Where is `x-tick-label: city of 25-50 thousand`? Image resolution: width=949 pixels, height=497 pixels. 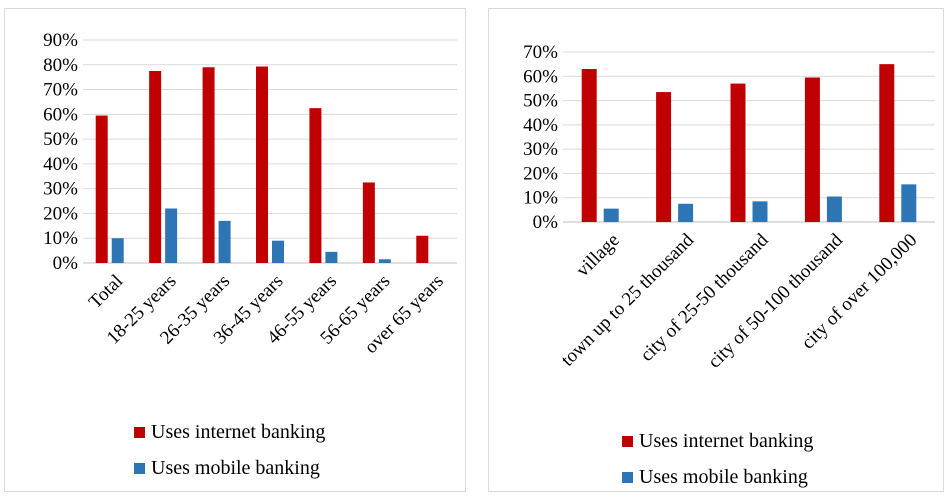 x-tick-label: city of 25-50 thousand is located at coordinates (704, 297).